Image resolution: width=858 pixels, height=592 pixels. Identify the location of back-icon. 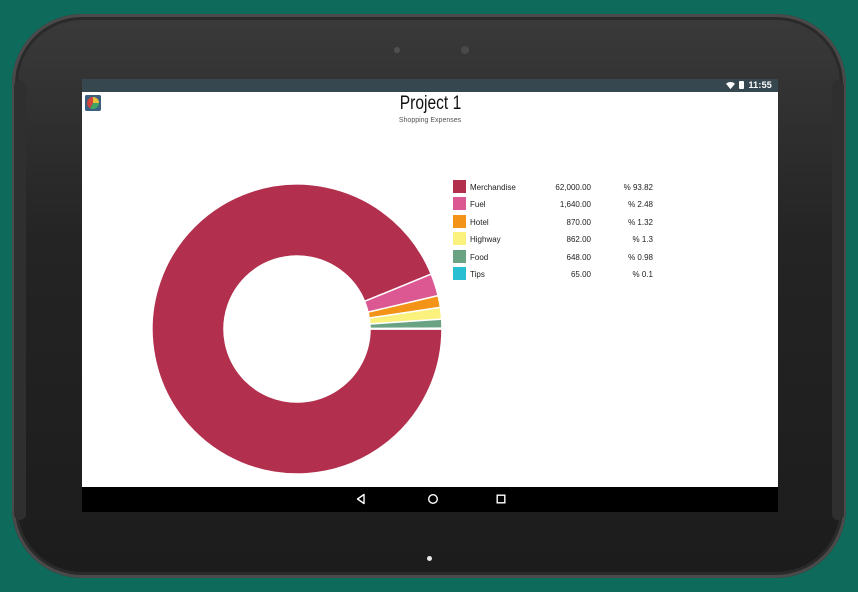
(361, 499).